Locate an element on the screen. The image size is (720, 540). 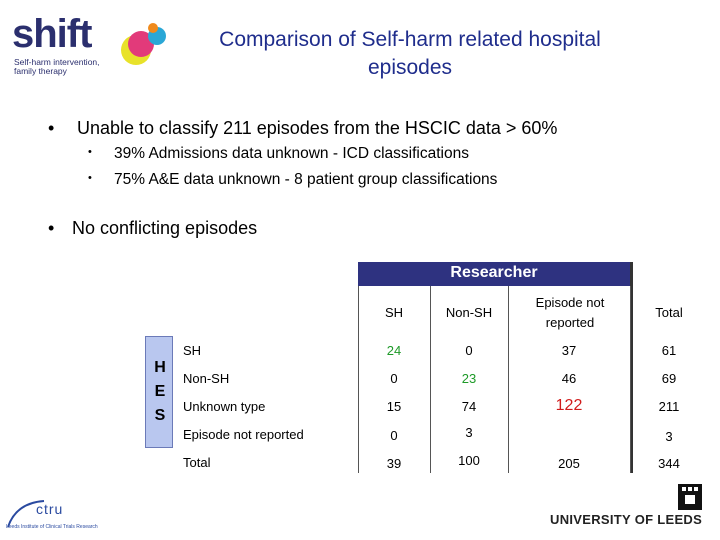
table-cell: 100 is located at coordinates (469, 460).